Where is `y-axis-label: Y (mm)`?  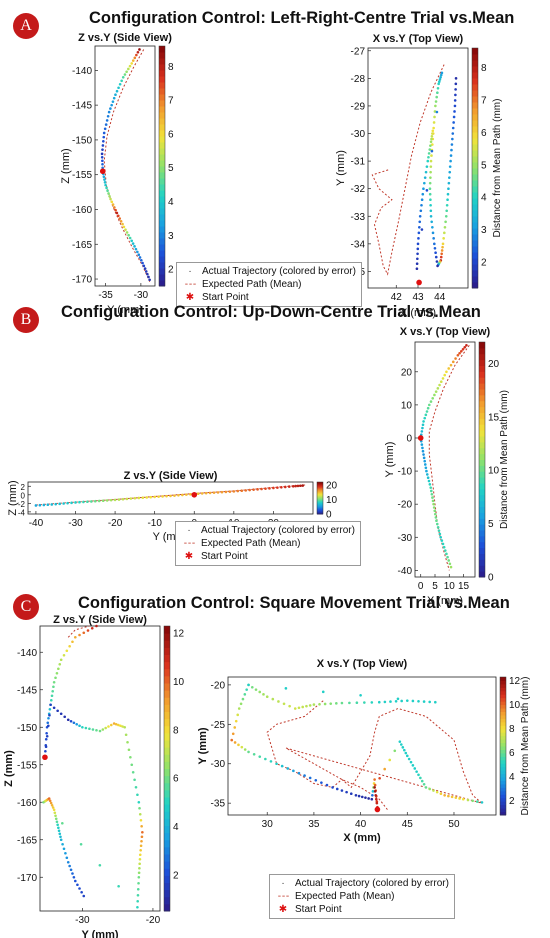 y-axis-label: Y (mm) is located at coordinates (203, 745).